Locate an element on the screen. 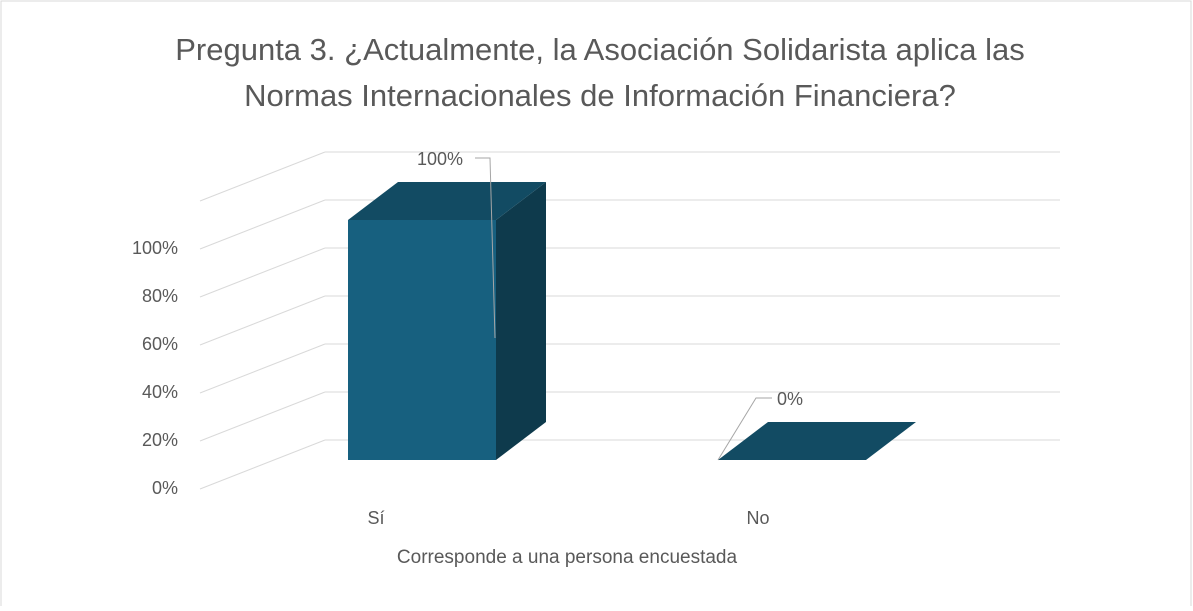 The width and height of the screenshot is (1193, 611). y-tick-label: 20% is located at coordinates (160, 440).